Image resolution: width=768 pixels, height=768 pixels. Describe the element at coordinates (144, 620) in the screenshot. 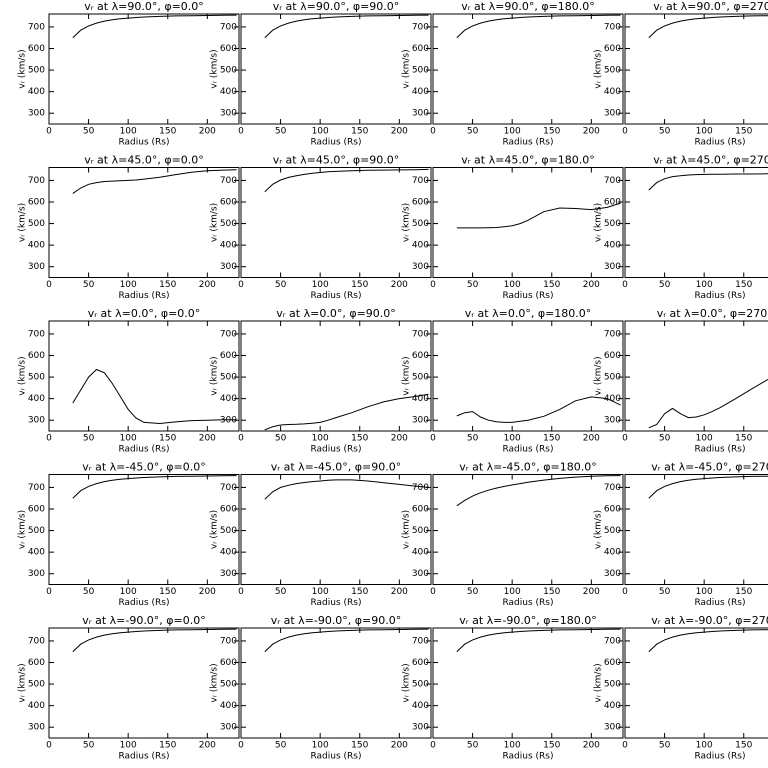

I see `panel-title: vᵣ at λ=-90.0°, φ=0.0°` at that location.